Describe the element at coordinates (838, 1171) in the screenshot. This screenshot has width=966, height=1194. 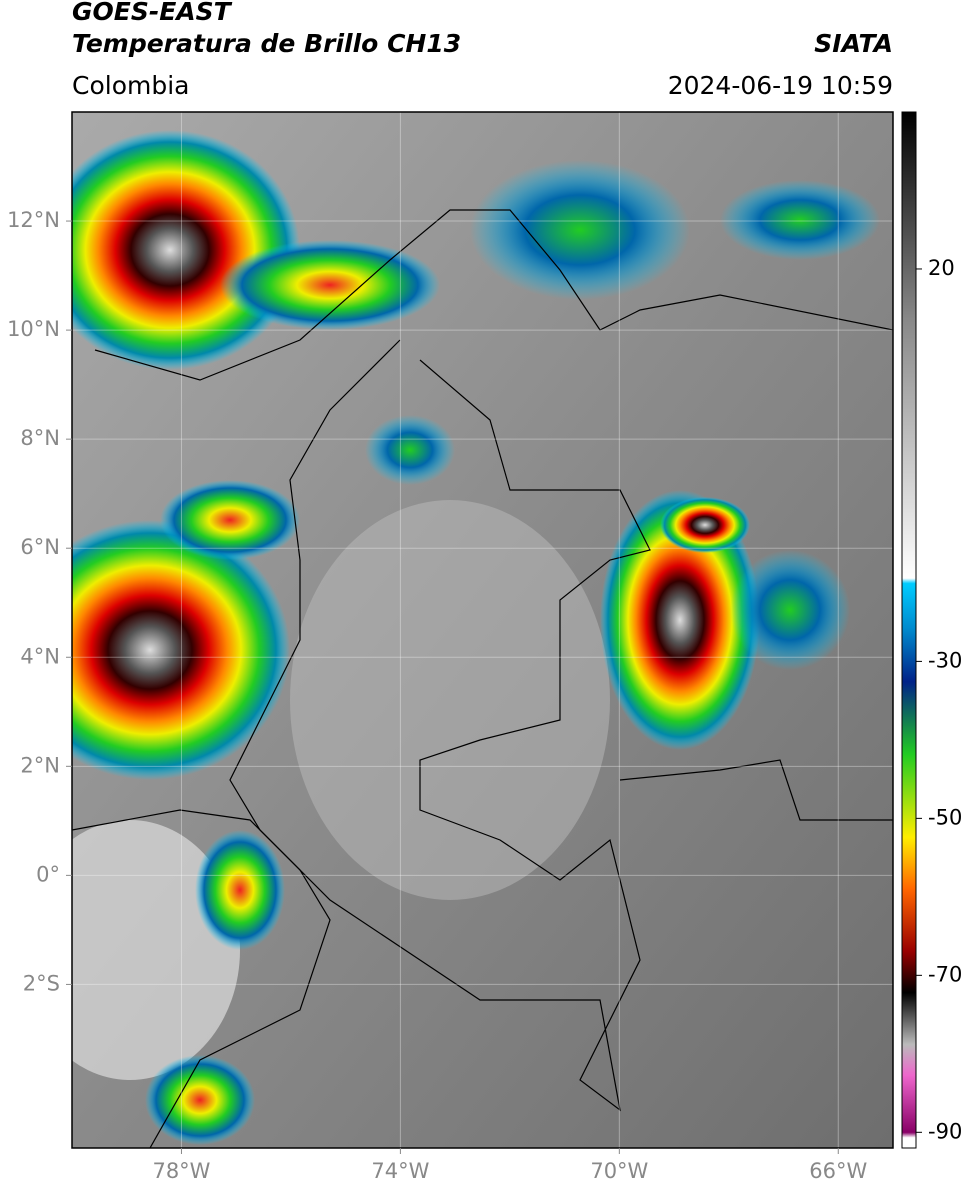
I see `x-tick-label: 66°W` at that location.